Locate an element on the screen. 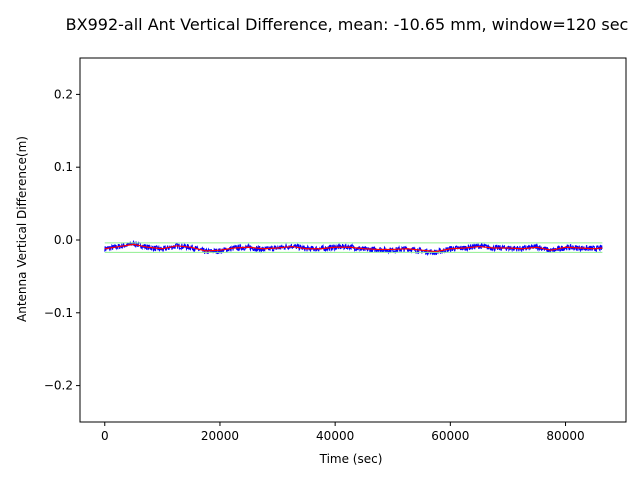  series-smoothed-line is located at coordinates (353, 248).